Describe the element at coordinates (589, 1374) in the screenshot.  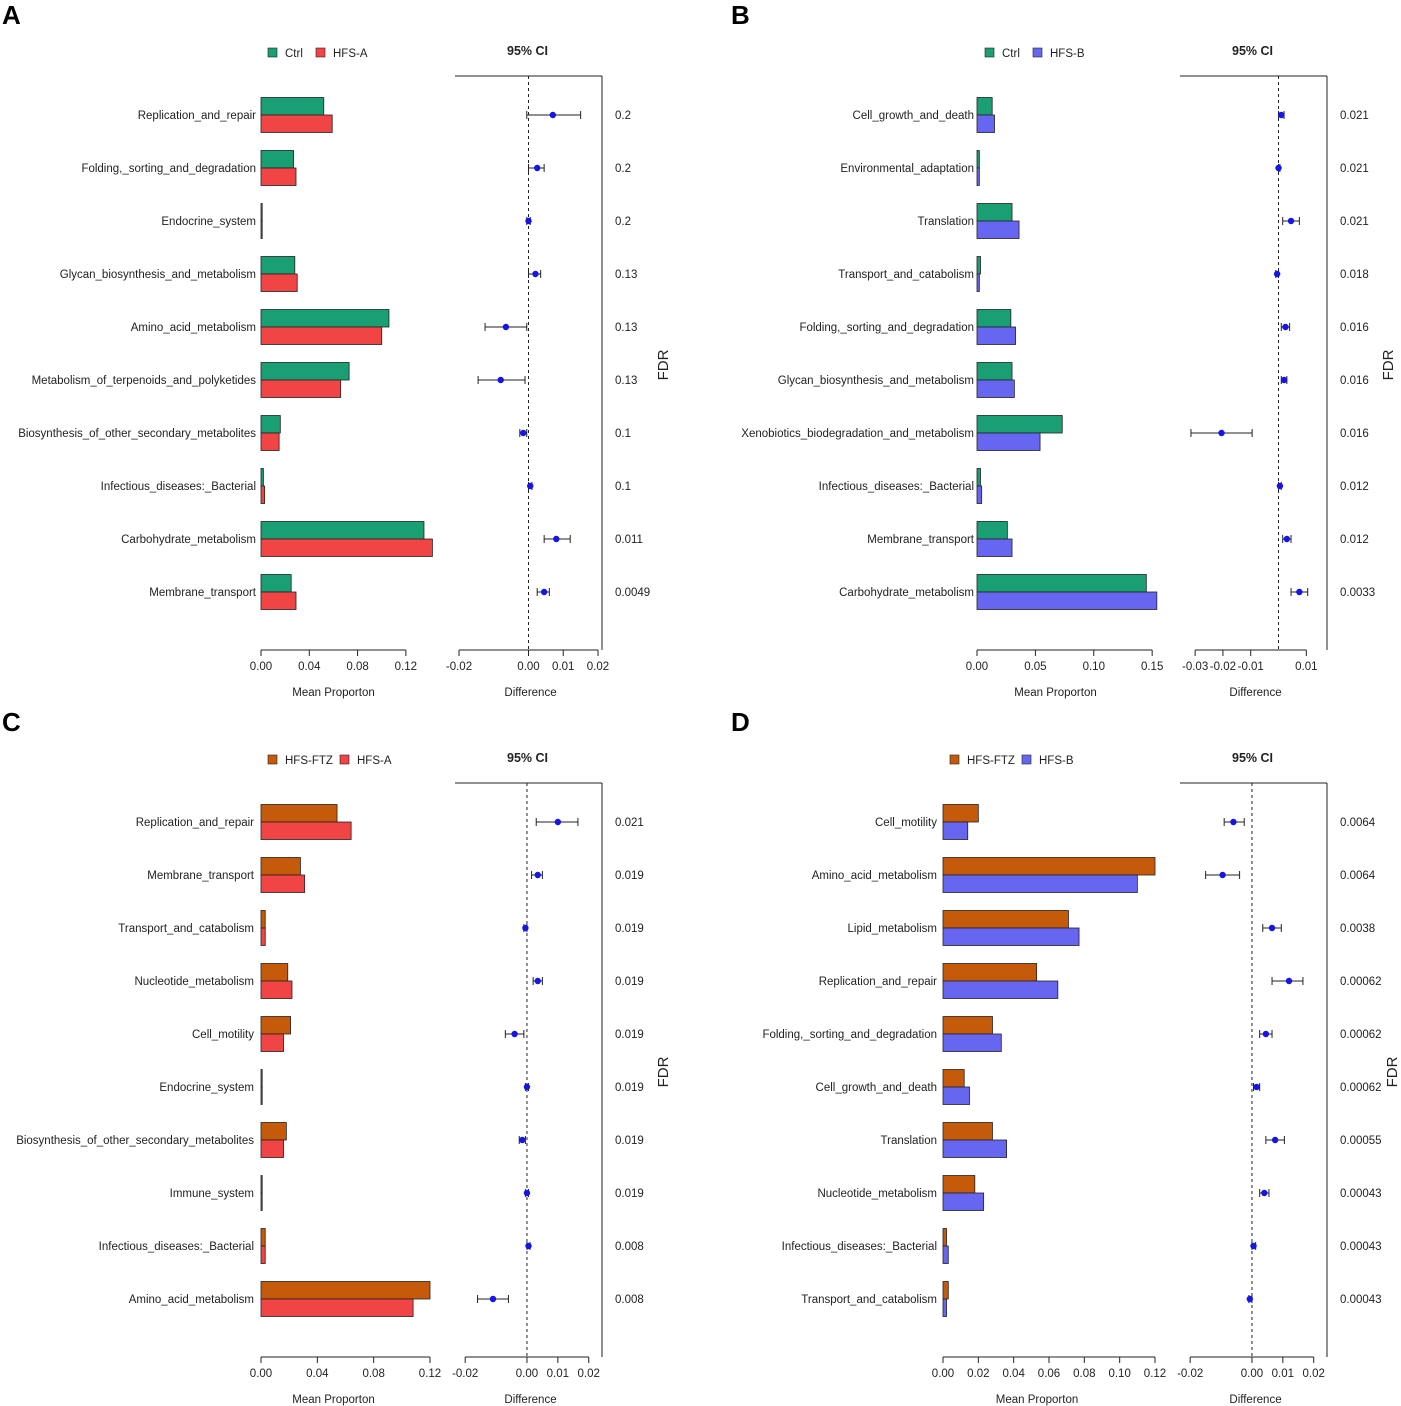
I see `diff-tick-label: 0.02` at that location.